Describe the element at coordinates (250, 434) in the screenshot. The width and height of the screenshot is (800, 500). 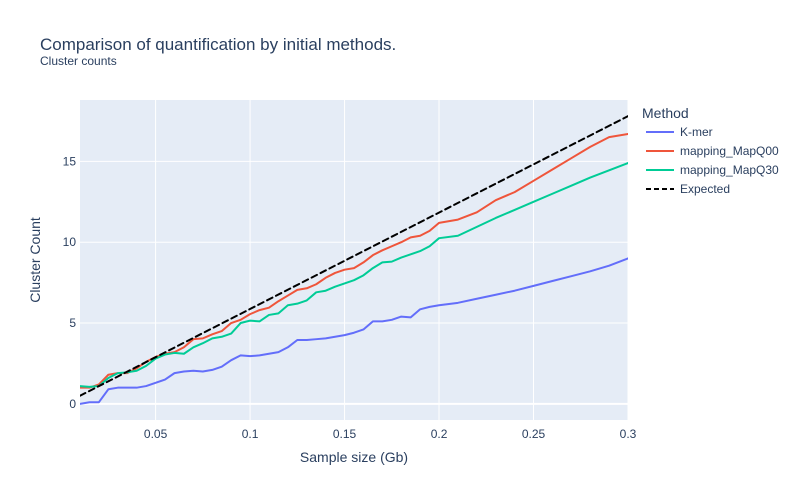
I see `x-tick-label: 0.1` at that location.